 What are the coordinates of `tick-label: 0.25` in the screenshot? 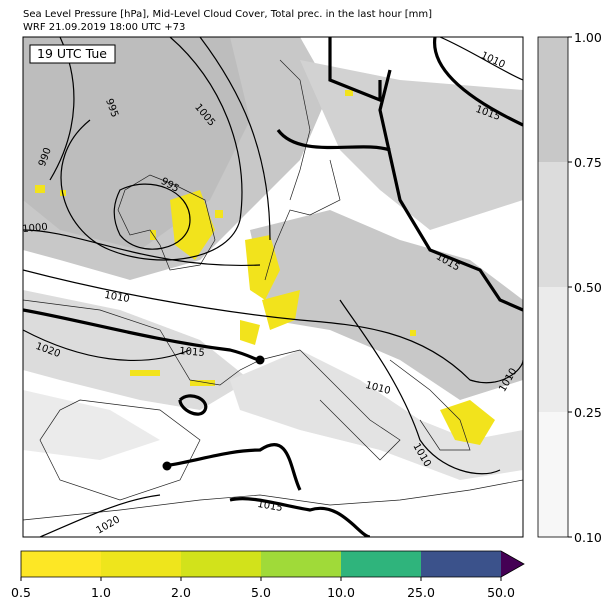 It's located at (588, 412).